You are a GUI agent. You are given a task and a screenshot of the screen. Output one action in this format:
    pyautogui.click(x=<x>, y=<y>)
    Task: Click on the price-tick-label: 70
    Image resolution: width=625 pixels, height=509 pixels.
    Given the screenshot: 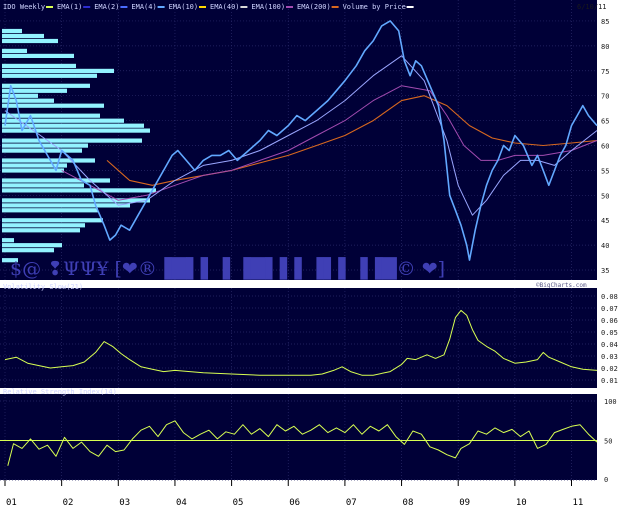 What is the action you would take?
    pyautogui.click(x=605, y=97)
    